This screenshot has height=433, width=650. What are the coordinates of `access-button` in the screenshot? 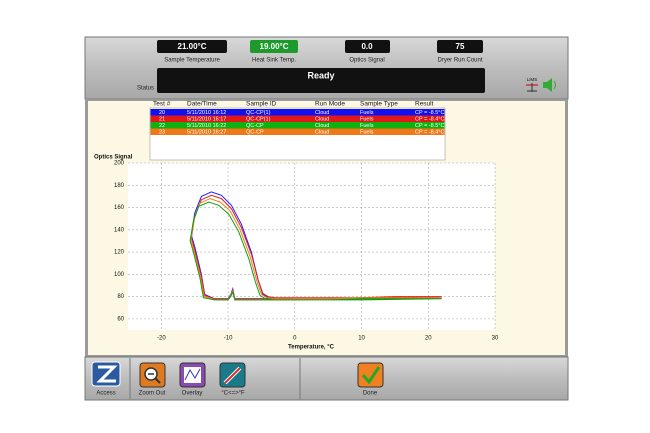 It's located at (106, 374).